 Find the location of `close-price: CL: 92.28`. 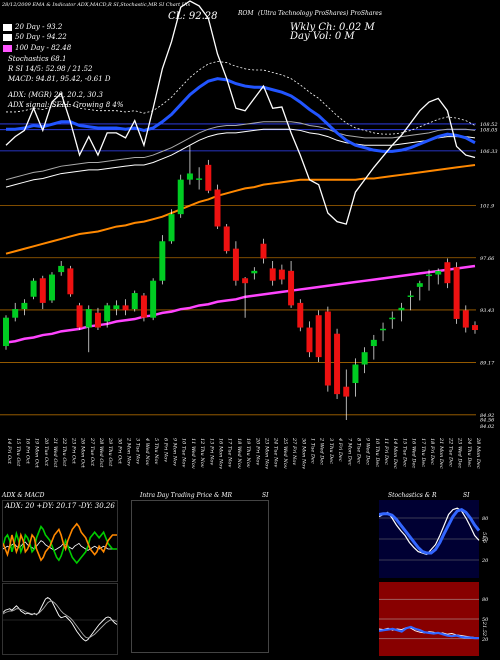

close-price: CL: 92.28 is located at coordinates (193, 16).